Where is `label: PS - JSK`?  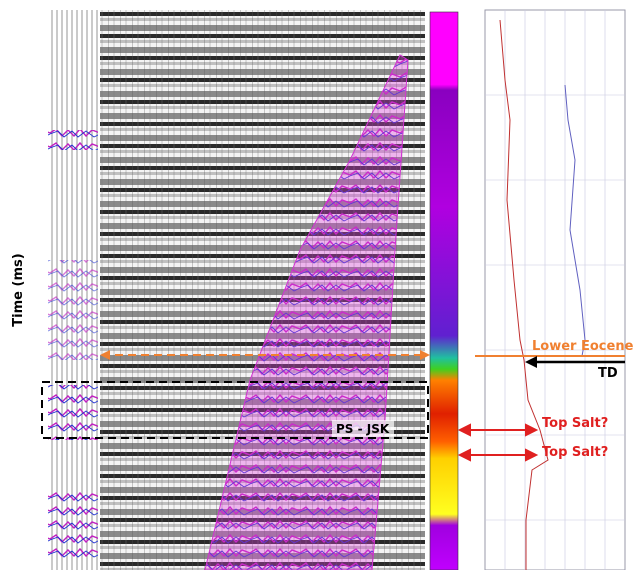 label: PS - JSK is located at coordinates (363, 429).